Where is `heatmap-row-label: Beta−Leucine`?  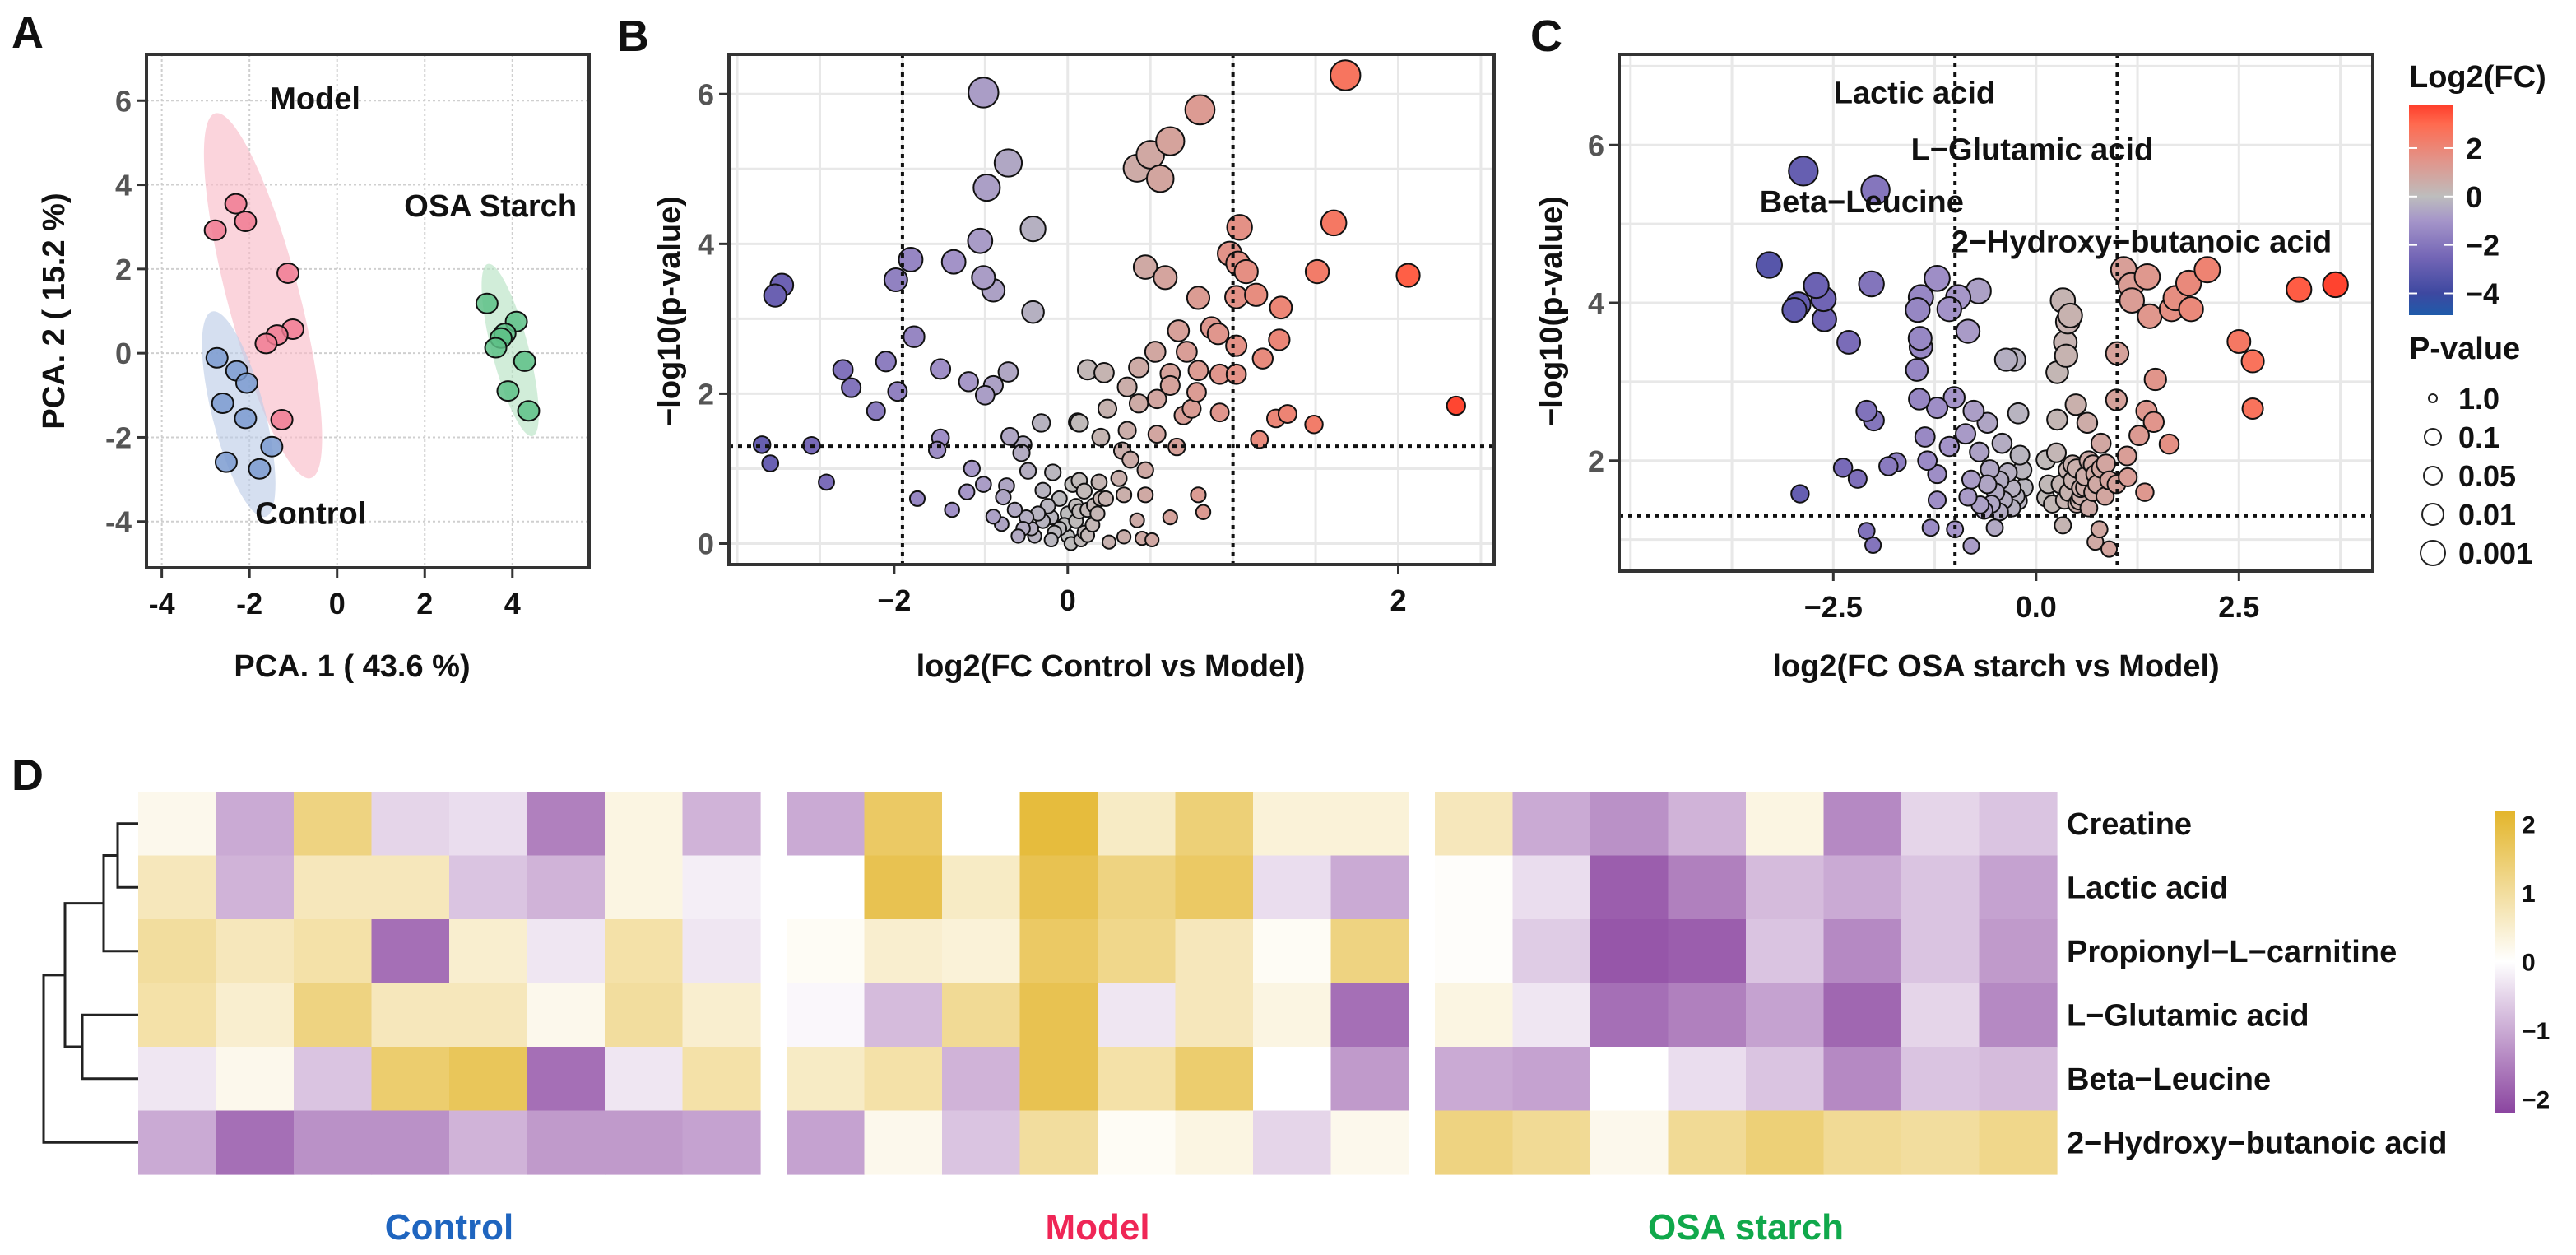 heatmap-row-label: Beta−Leucine is located at coordinates (2169, 1079).